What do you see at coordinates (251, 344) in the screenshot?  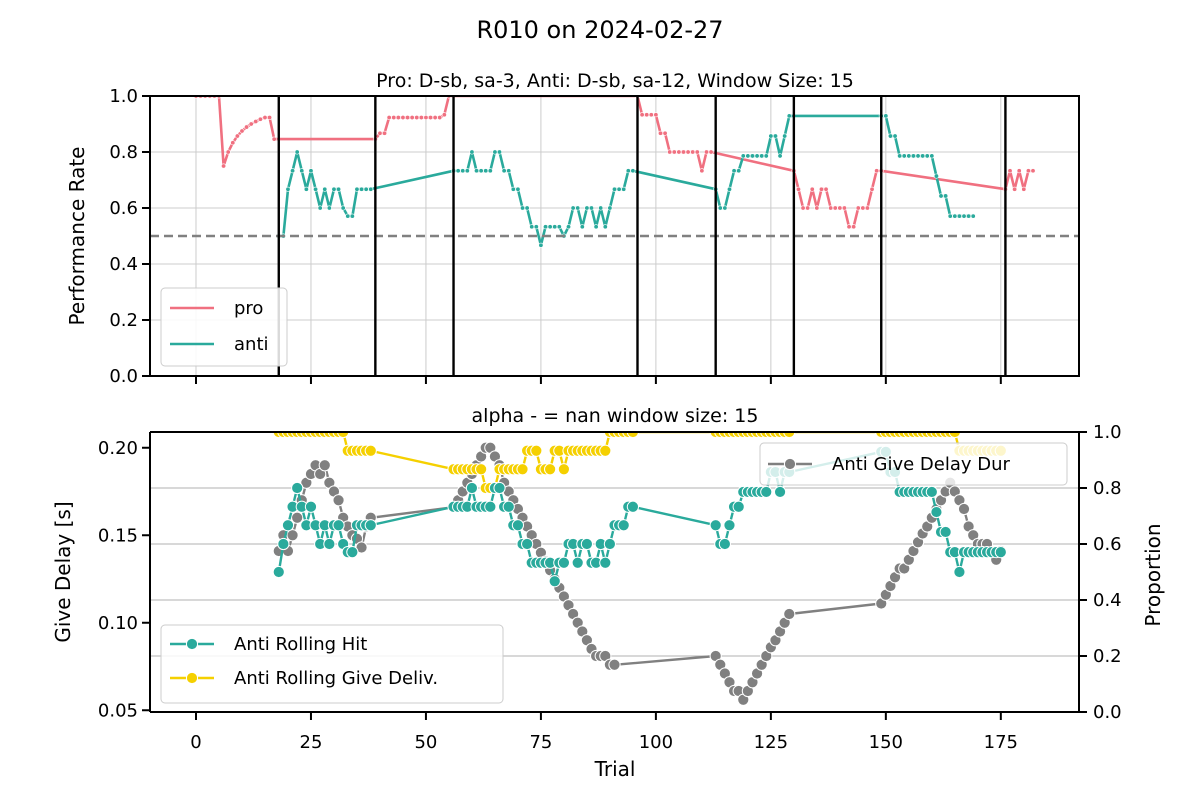 I see `legend-label-anti: anti` at bounding box center [251, 344].